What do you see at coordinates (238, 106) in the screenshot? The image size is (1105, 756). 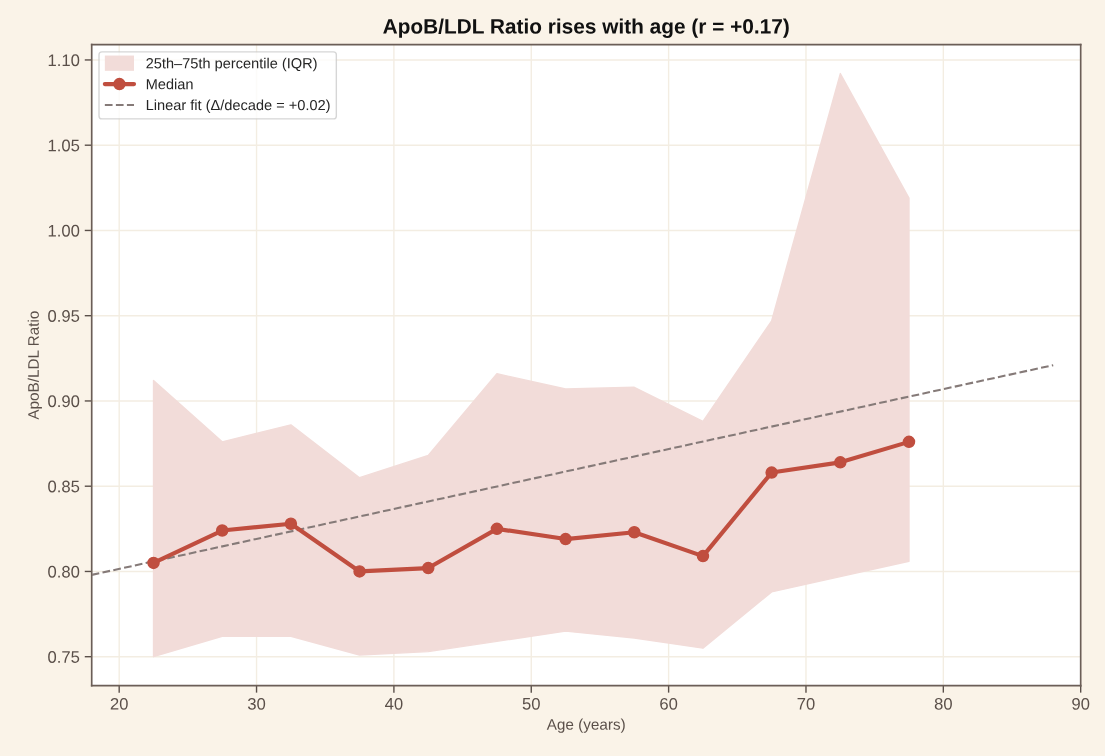 I see `legend-label: Linear fit (Δ/decade = +0.02)` at bounding box center [238, 106].